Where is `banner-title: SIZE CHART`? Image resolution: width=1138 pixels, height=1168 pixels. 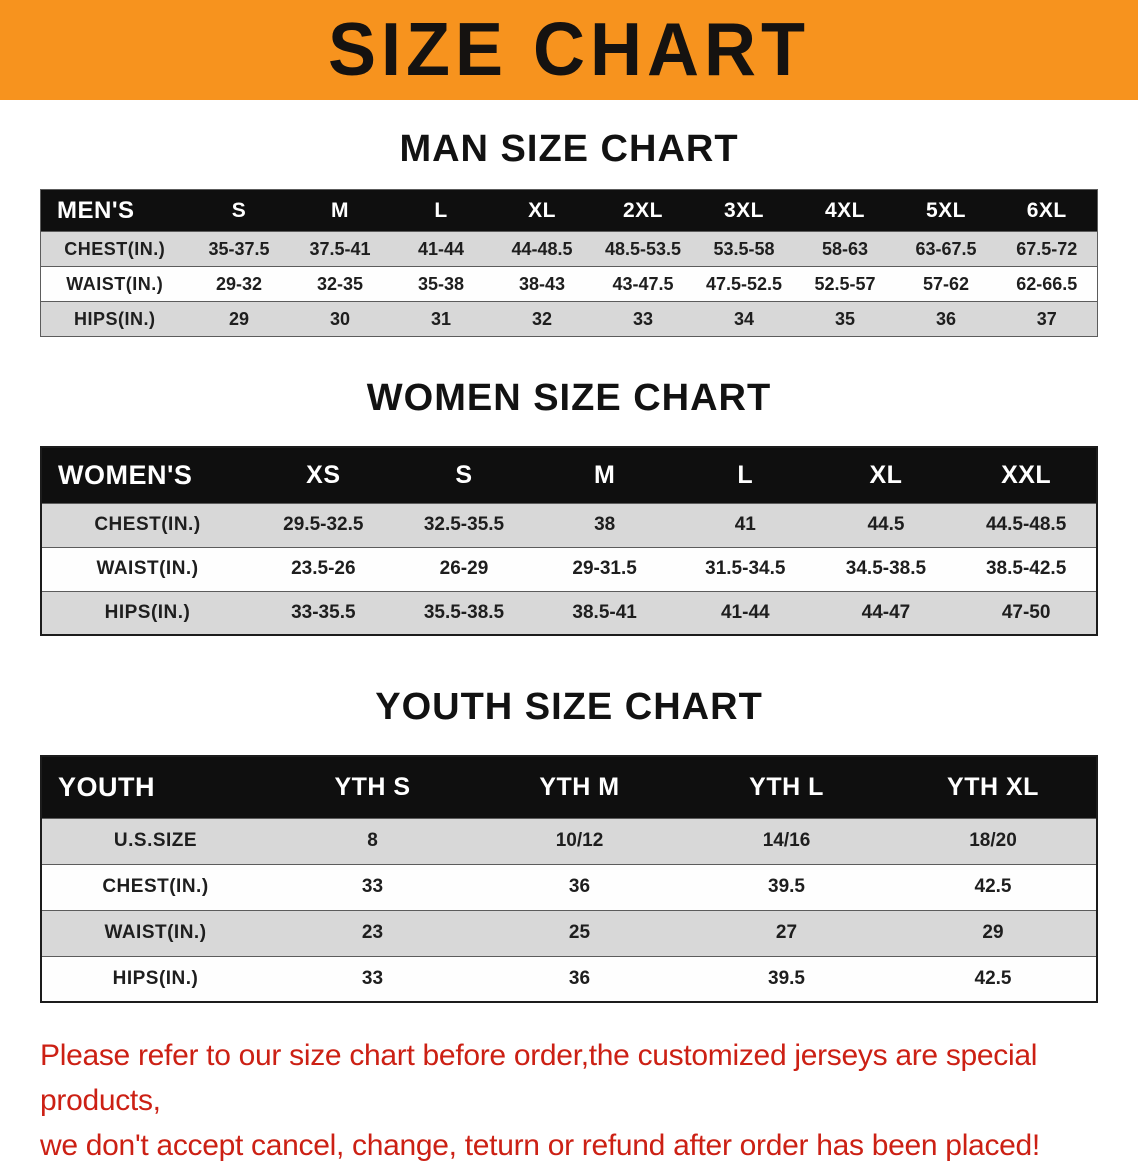 banner-title: SIZE CHART is located at coordinates (569, 50).